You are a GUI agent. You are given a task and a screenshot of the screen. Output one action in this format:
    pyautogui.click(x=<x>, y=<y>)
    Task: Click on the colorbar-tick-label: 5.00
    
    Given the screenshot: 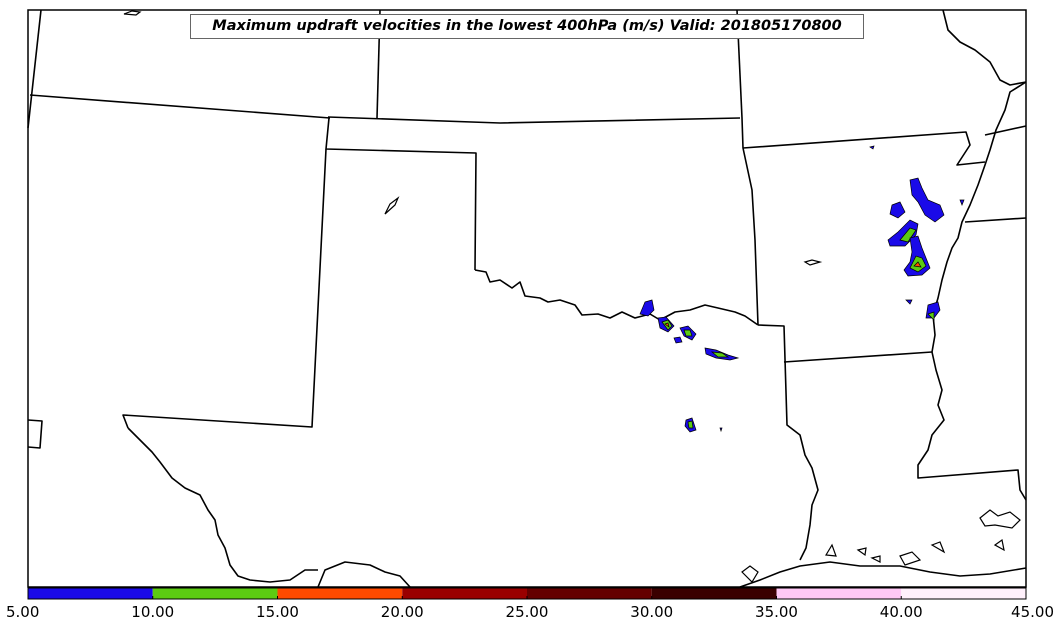 What is the action you would take?
    pyautogui.click(x=23, y=612)
    